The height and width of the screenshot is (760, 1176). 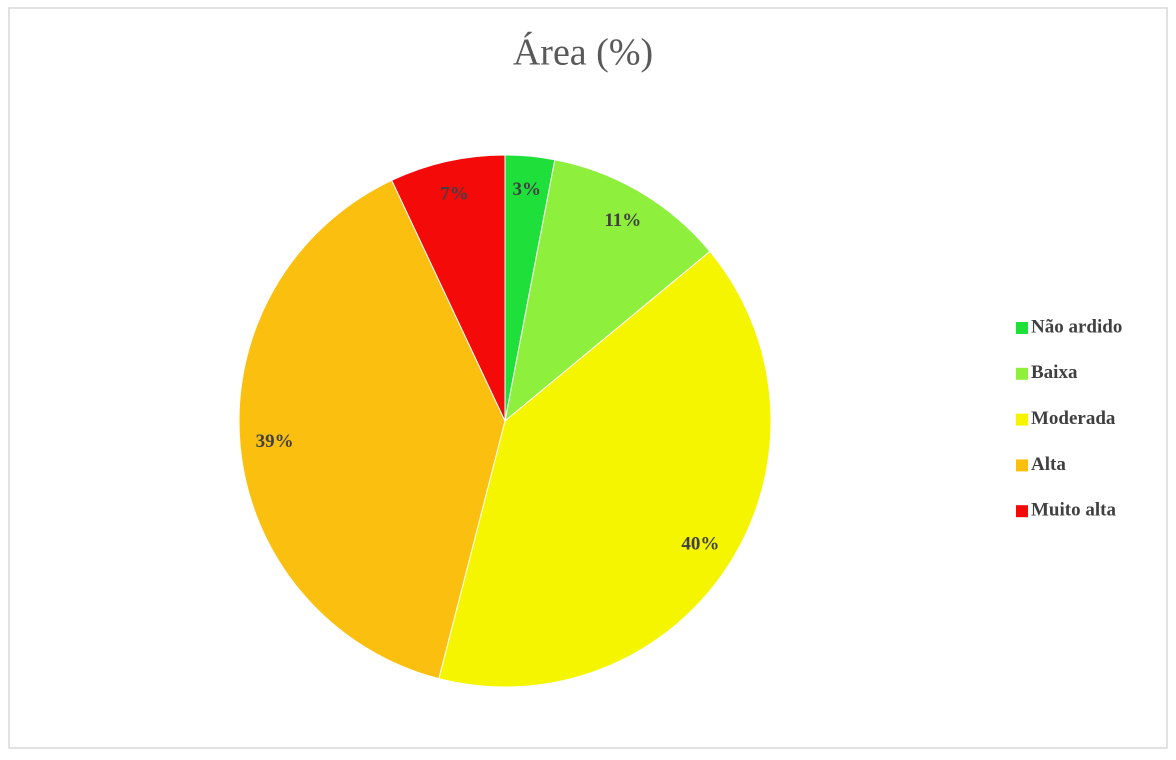 What do you see at coordinates (1073, 418) in the screenshot?
I see `legend-label: Moderada` at bounding box center [1073, 418].